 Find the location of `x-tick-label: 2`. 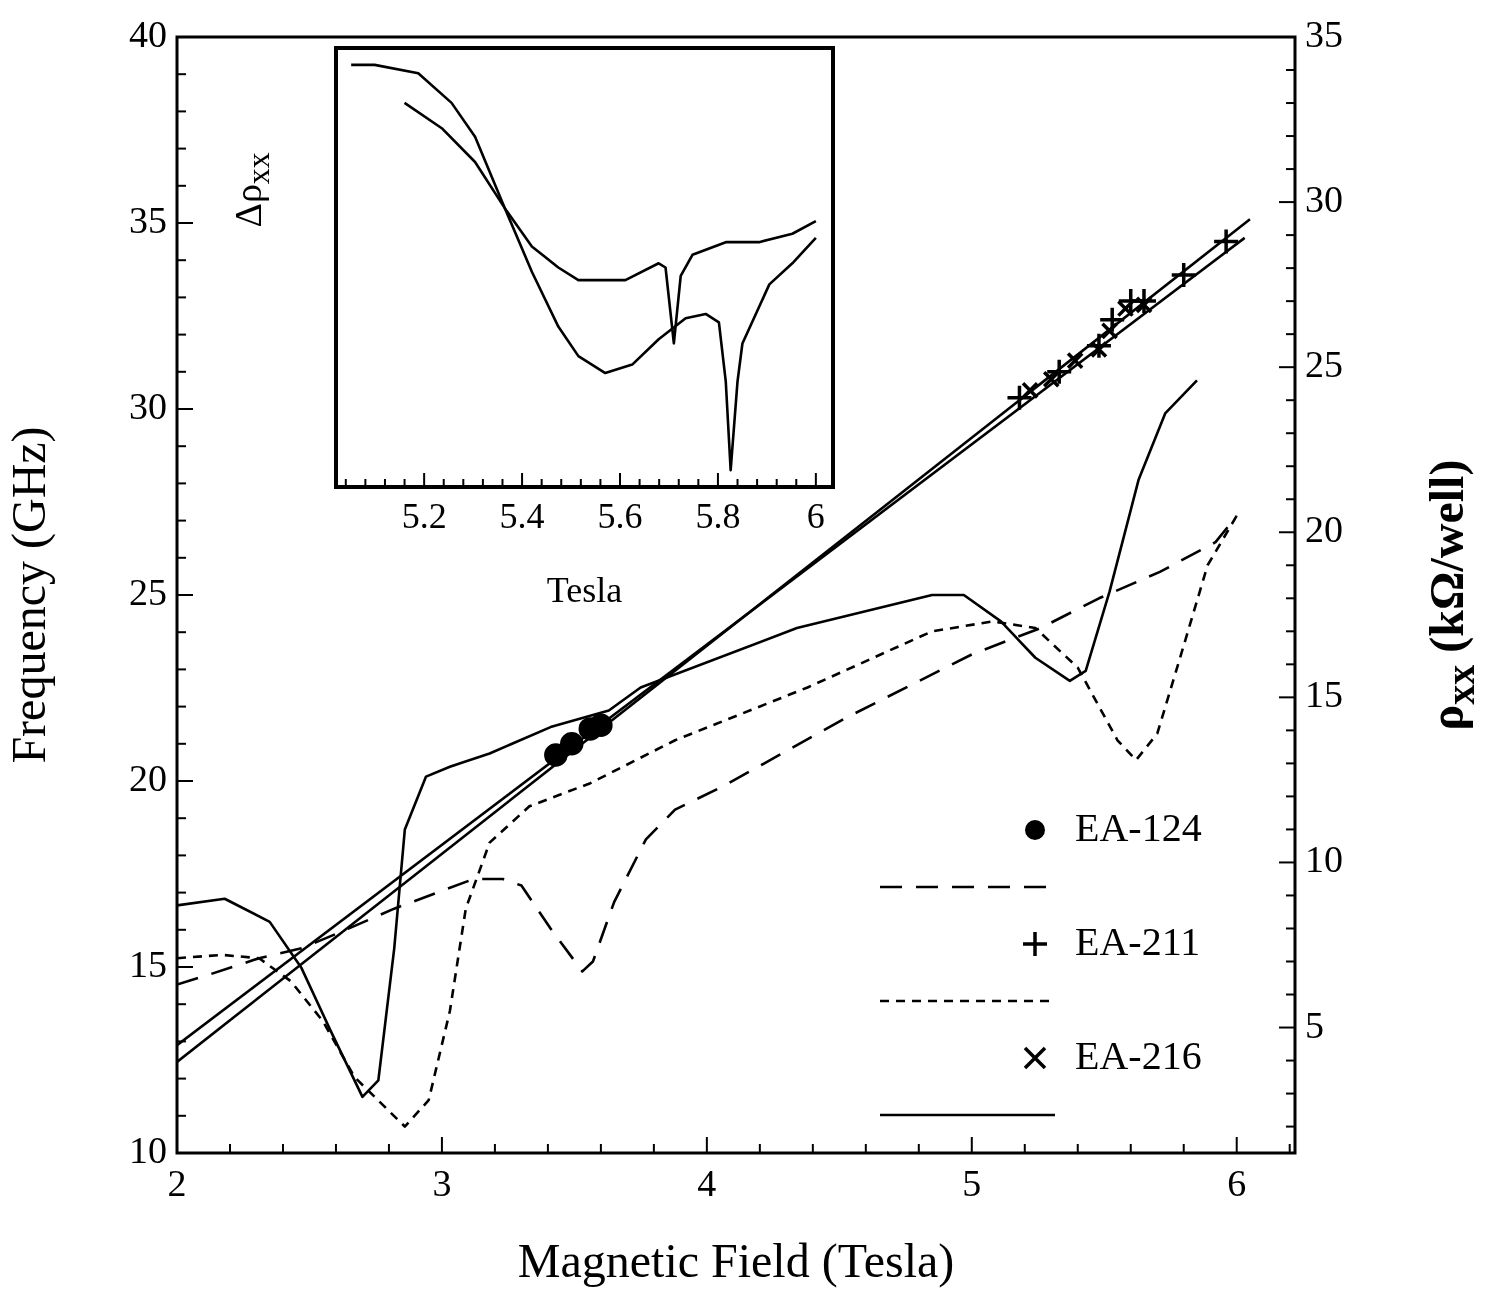

x-tick-label: 2 is located at coordinates (177, 1182).